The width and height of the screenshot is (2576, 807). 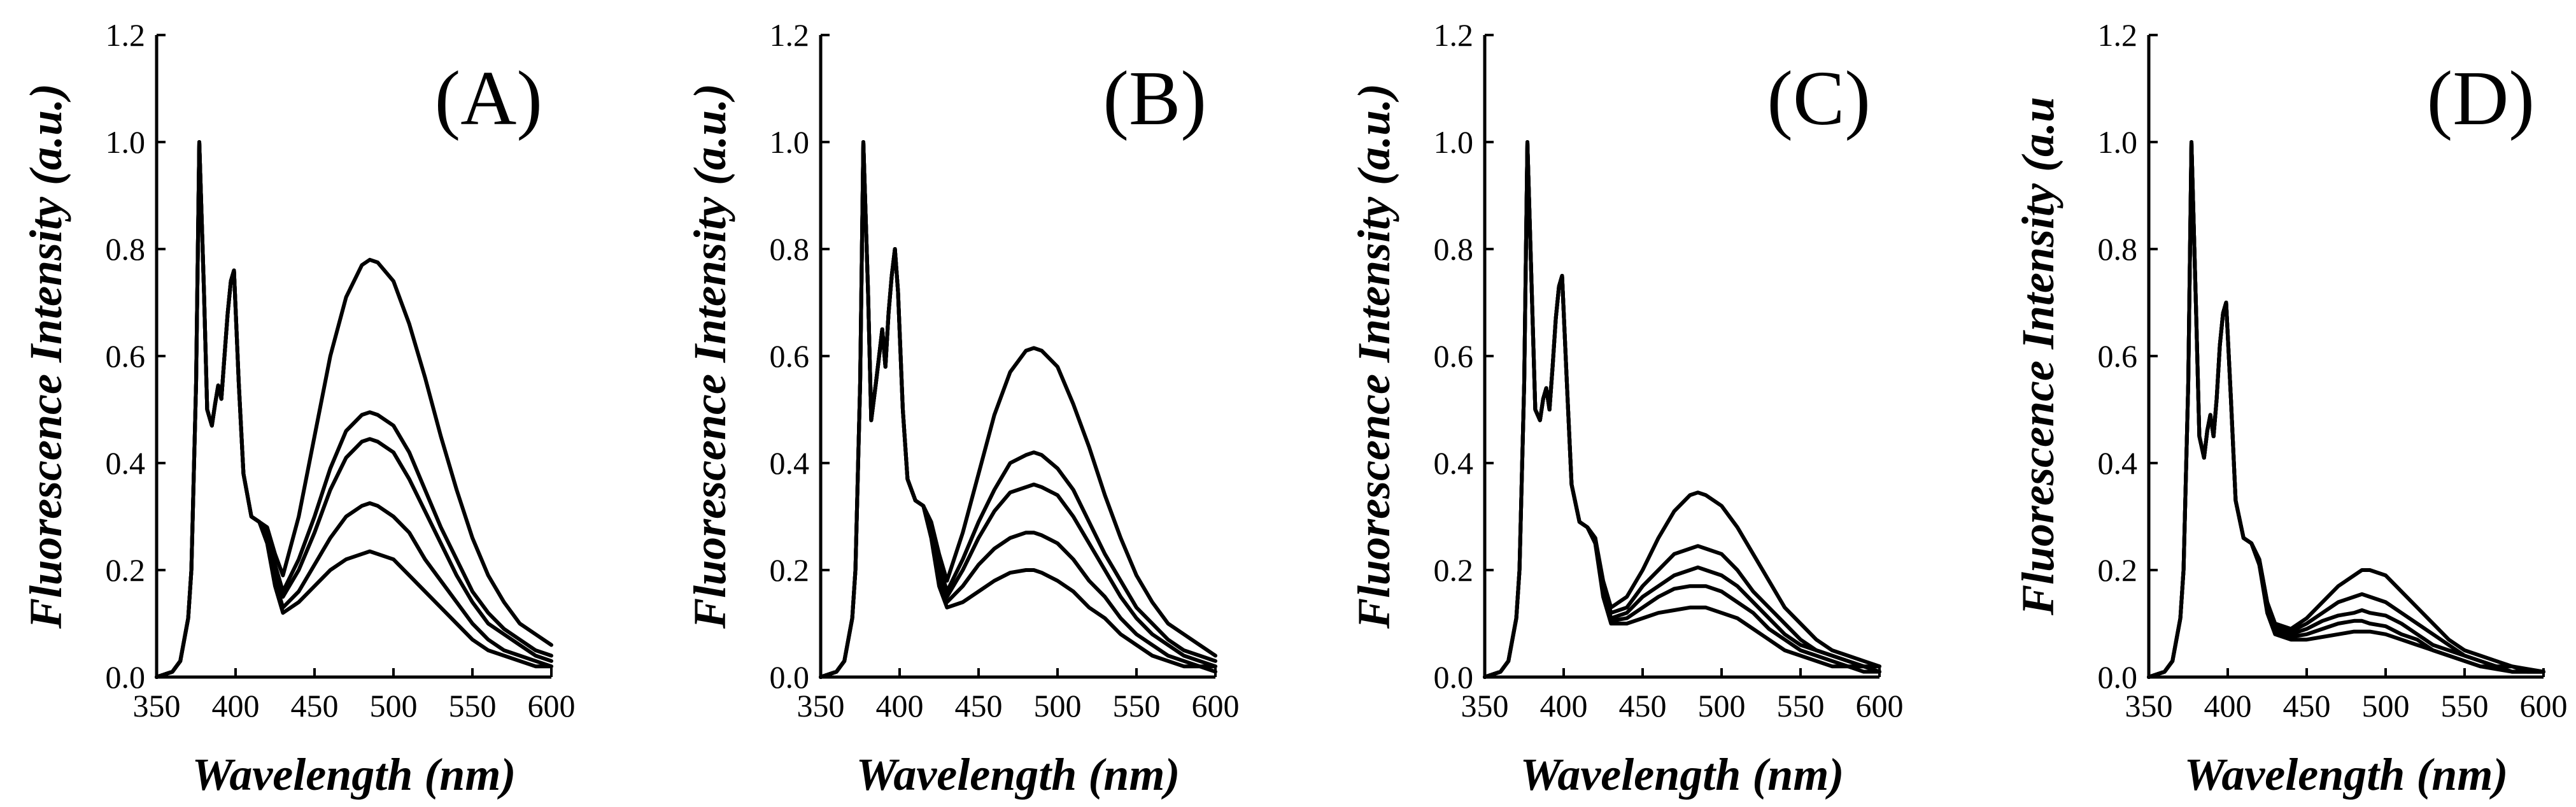 What do you see at coordinates (2038, 356) in the screenshot?
I see `y-axis-title: Fluorescence Intensity (a.u` at bounding box center [2038, 356].